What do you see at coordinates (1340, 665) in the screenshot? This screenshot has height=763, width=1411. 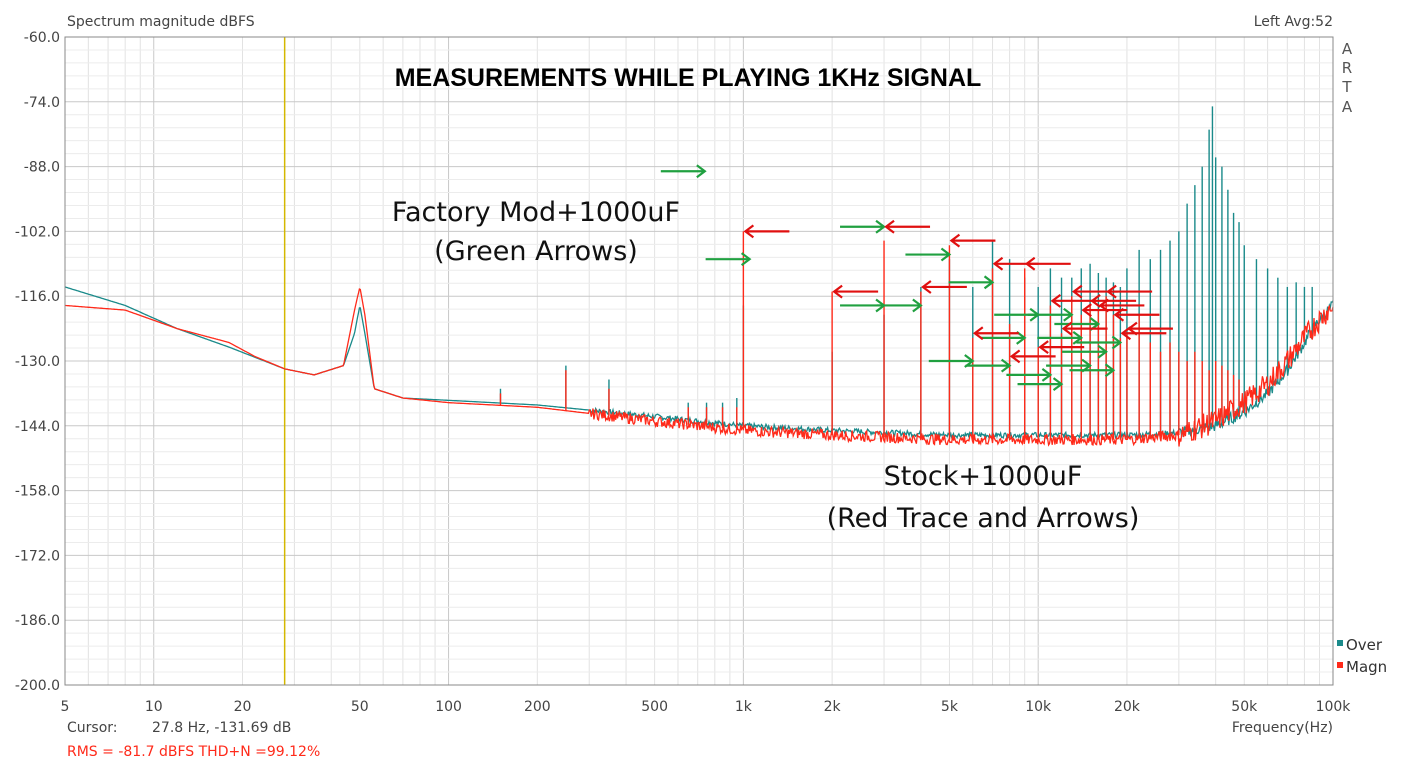 I see `legend-swatch-magn` at bounding box center [1340, 665].